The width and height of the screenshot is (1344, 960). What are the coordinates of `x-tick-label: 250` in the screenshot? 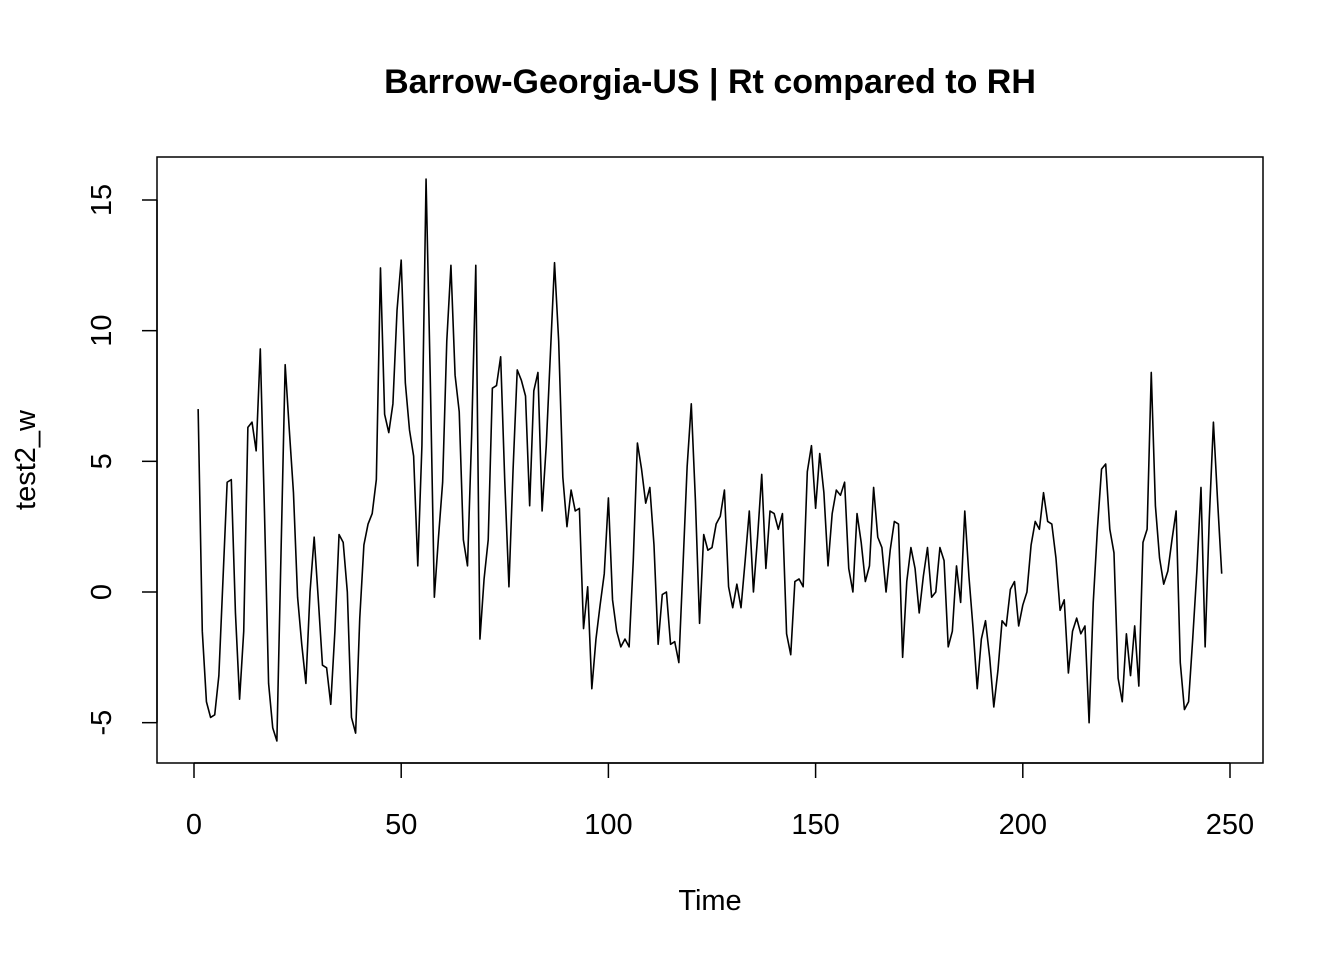 It's located at (1230, 825).